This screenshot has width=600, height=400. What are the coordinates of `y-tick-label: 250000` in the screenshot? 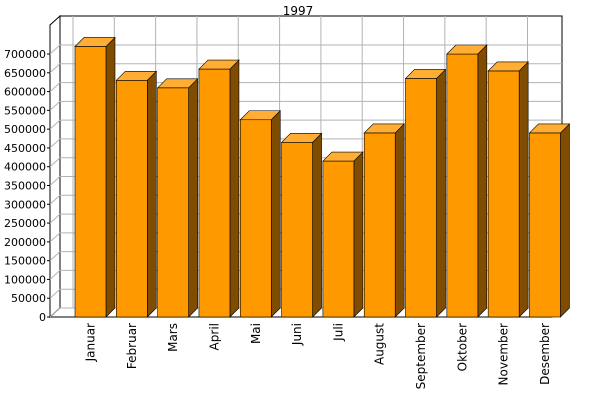 It's located at (25, 223).